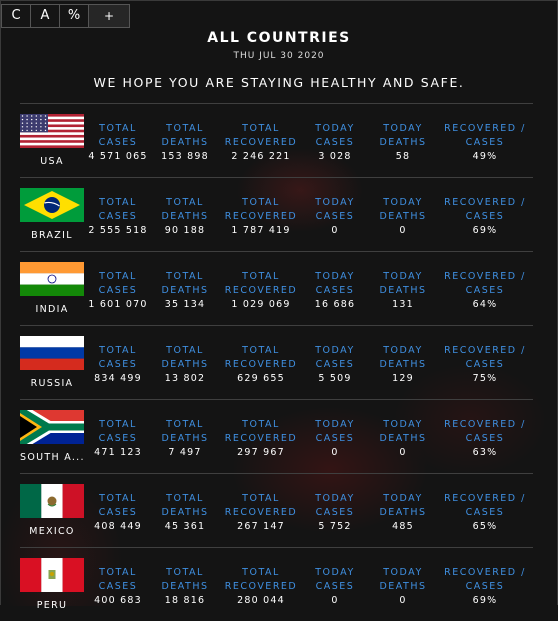 This screenshot has width=558, height=621. Describe the element at coordinates (261, 217) in the screenshot. I see `total-recovered-cell: TOTAL RECOVERED 1 787 419` at that location.